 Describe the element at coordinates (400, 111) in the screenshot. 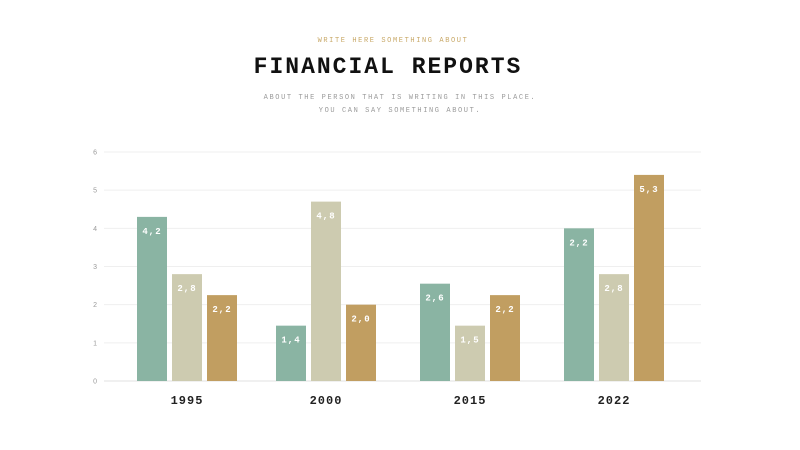

I see `subtitle-line-2: YOU CAN SAY SOMETHING ABOUT.` at that location.